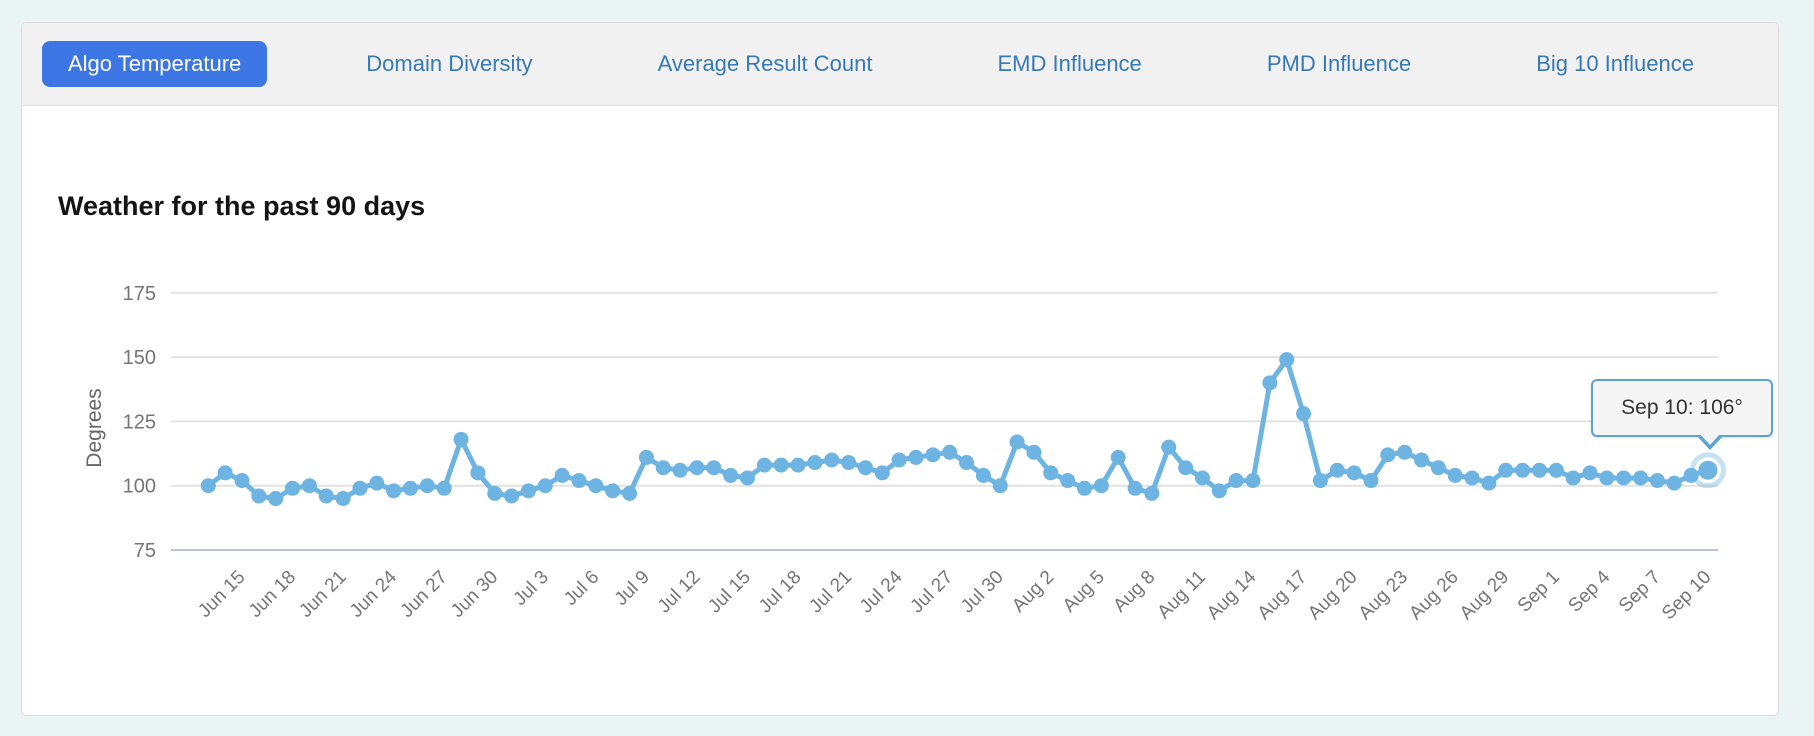 The image size is (1814, 736). What do you see at coordinates (1232, 595) in the screenshot?
I see `x-tick-label: Aug 14` at bounding box center [1232, 595].